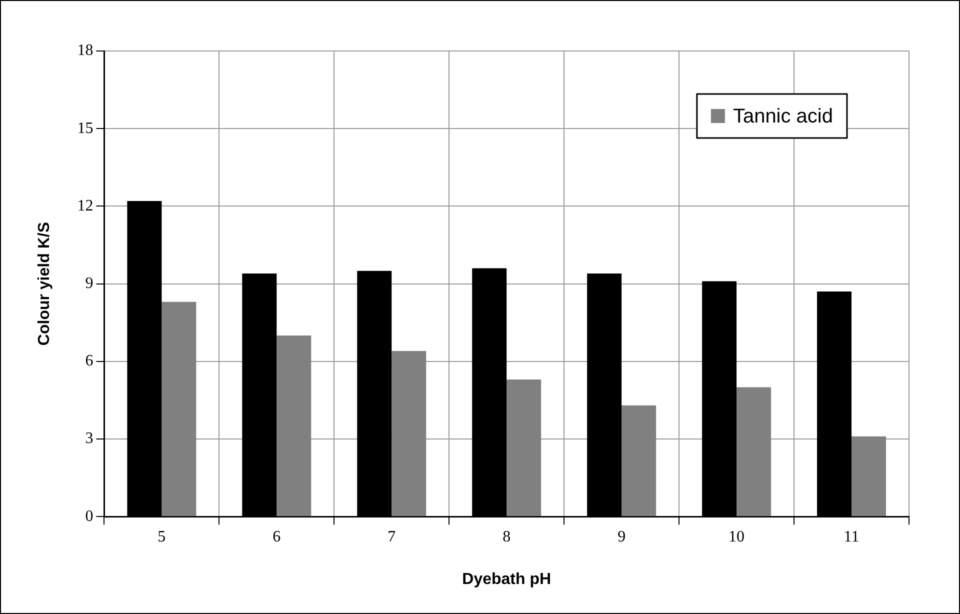  I want to click on y-tick-label: 0, so click(89, 516).